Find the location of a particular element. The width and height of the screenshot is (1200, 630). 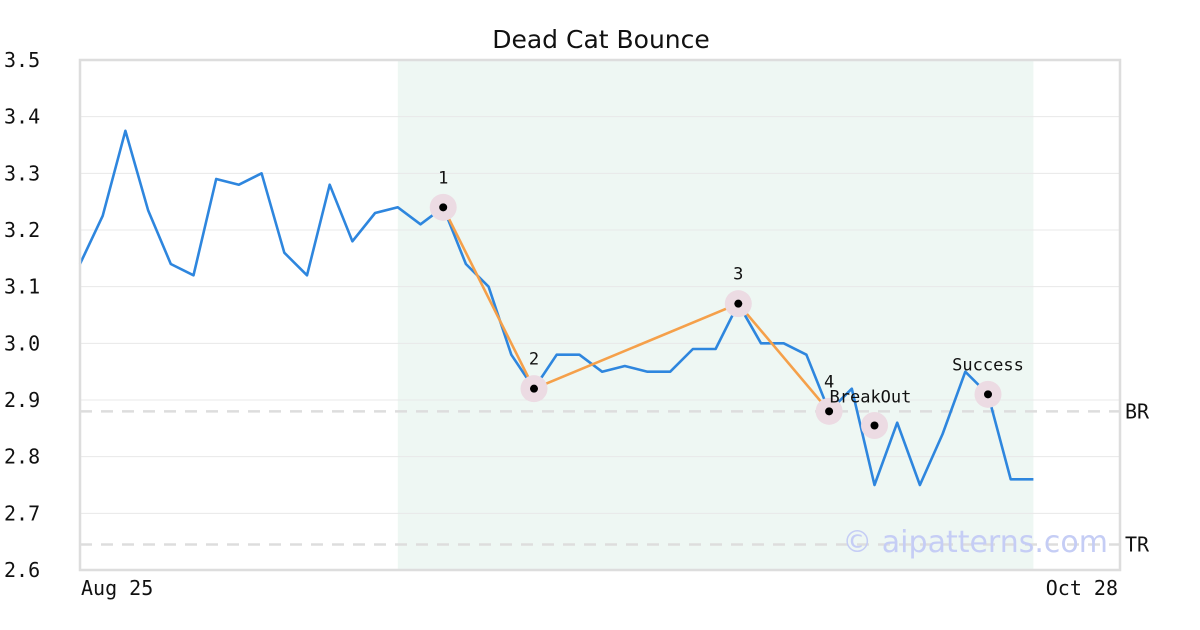

y-tick-label: 2.8 is located at coordinates (22, 457).